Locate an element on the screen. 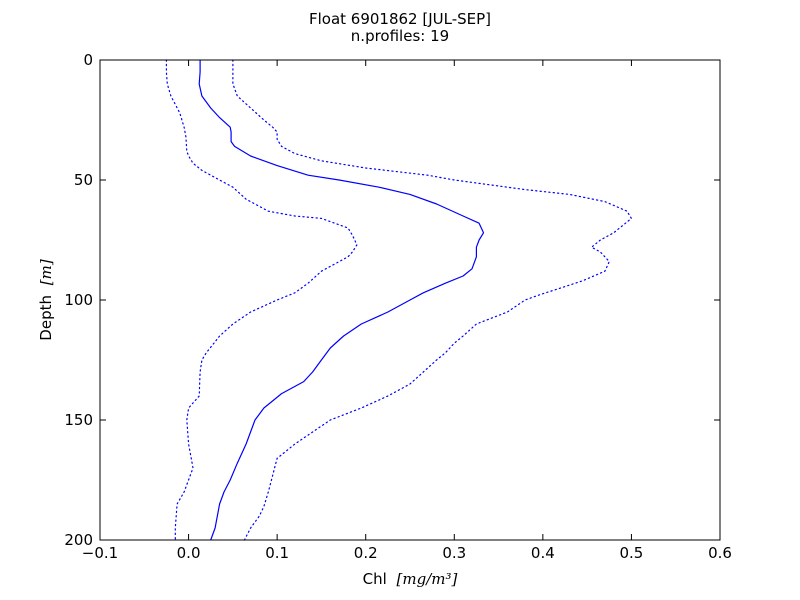 The width and height of the screenshot is (800, 600). y-tick-label: 0 is located at coordinates (88, 60).